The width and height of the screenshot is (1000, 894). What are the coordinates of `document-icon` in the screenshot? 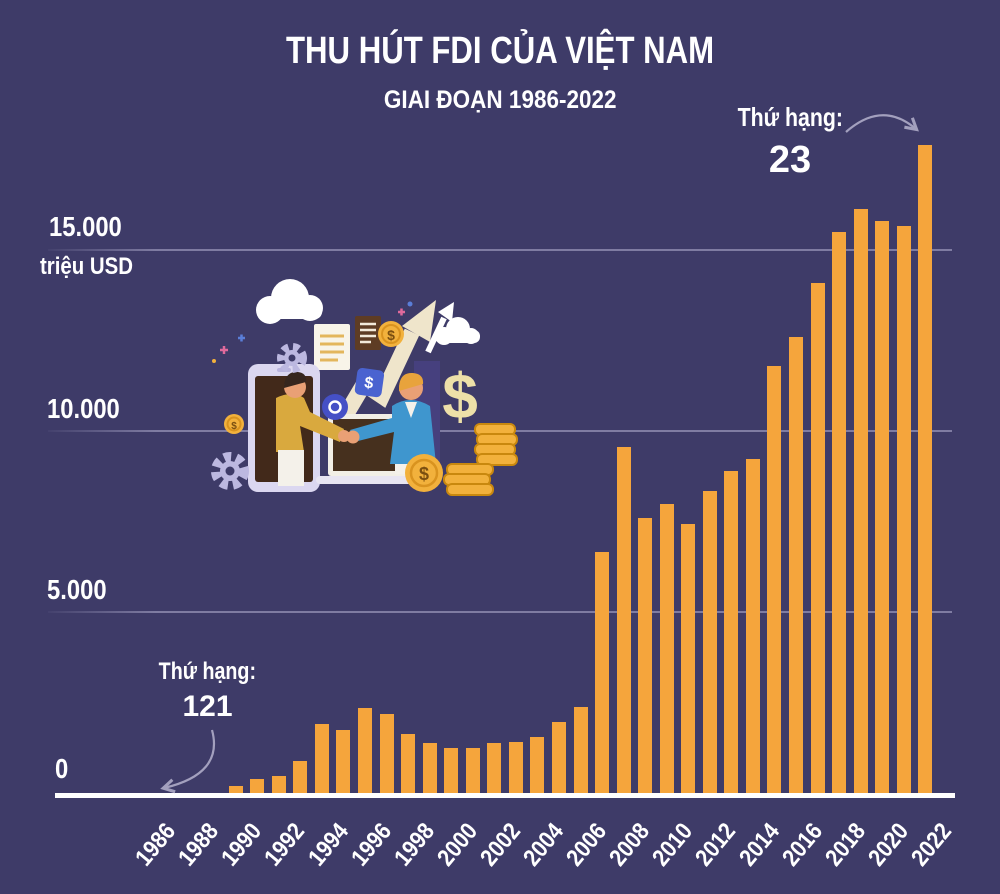 It's located at (347, 343).